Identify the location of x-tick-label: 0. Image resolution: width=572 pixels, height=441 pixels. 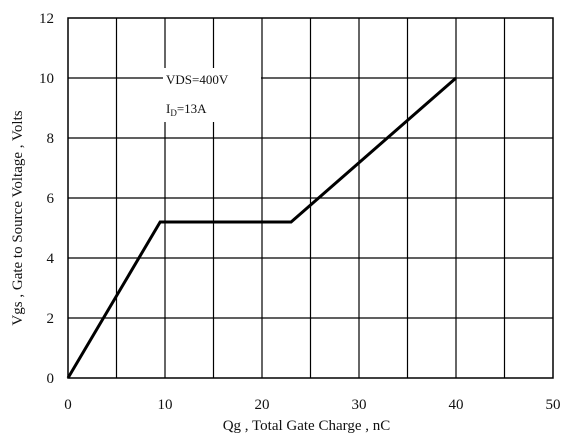
(68, 405).